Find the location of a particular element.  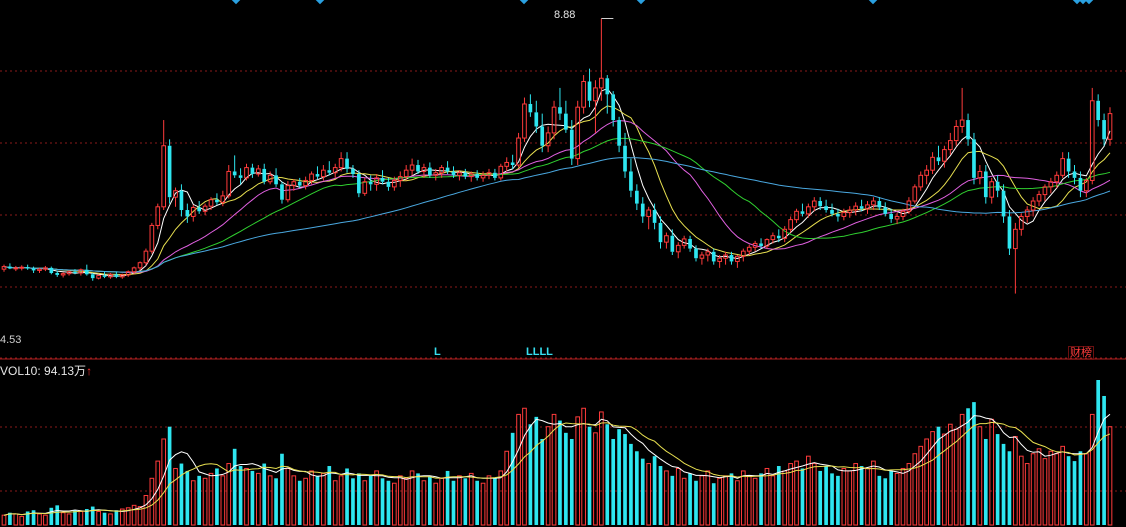

l-signal-marks-group: LLLL is located at coordinates (539, 352).